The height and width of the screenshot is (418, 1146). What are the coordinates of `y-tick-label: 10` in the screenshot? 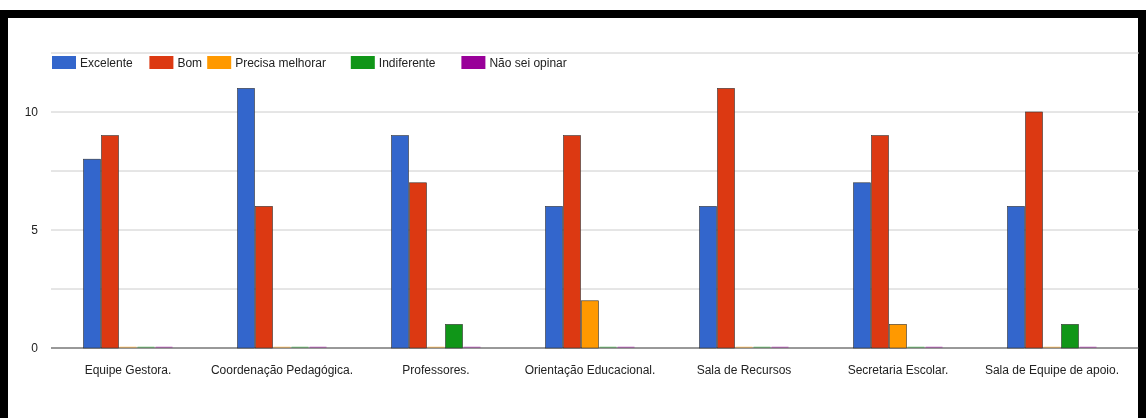 It's located at (31, 112).